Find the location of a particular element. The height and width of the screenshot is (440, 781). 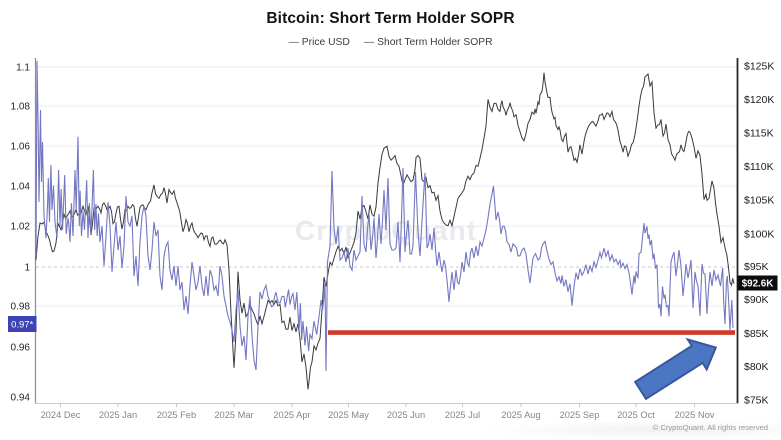

svg-text: 0.98 is located at coordinates (21, 307).